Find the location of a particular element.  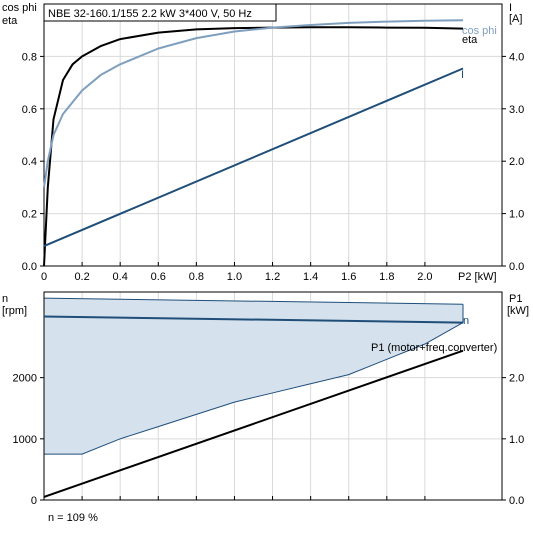

top-y-right-tick-label: 2.0 is located at coordinates (516, 162).